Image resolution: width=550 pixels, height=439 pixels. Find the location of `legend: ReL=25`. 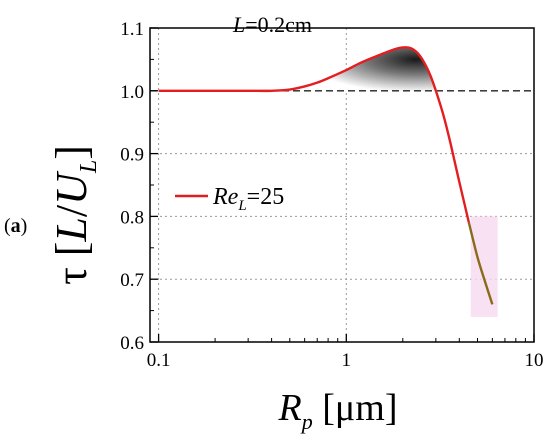

legend: ReL=25 is located at coordinates (229, 199).